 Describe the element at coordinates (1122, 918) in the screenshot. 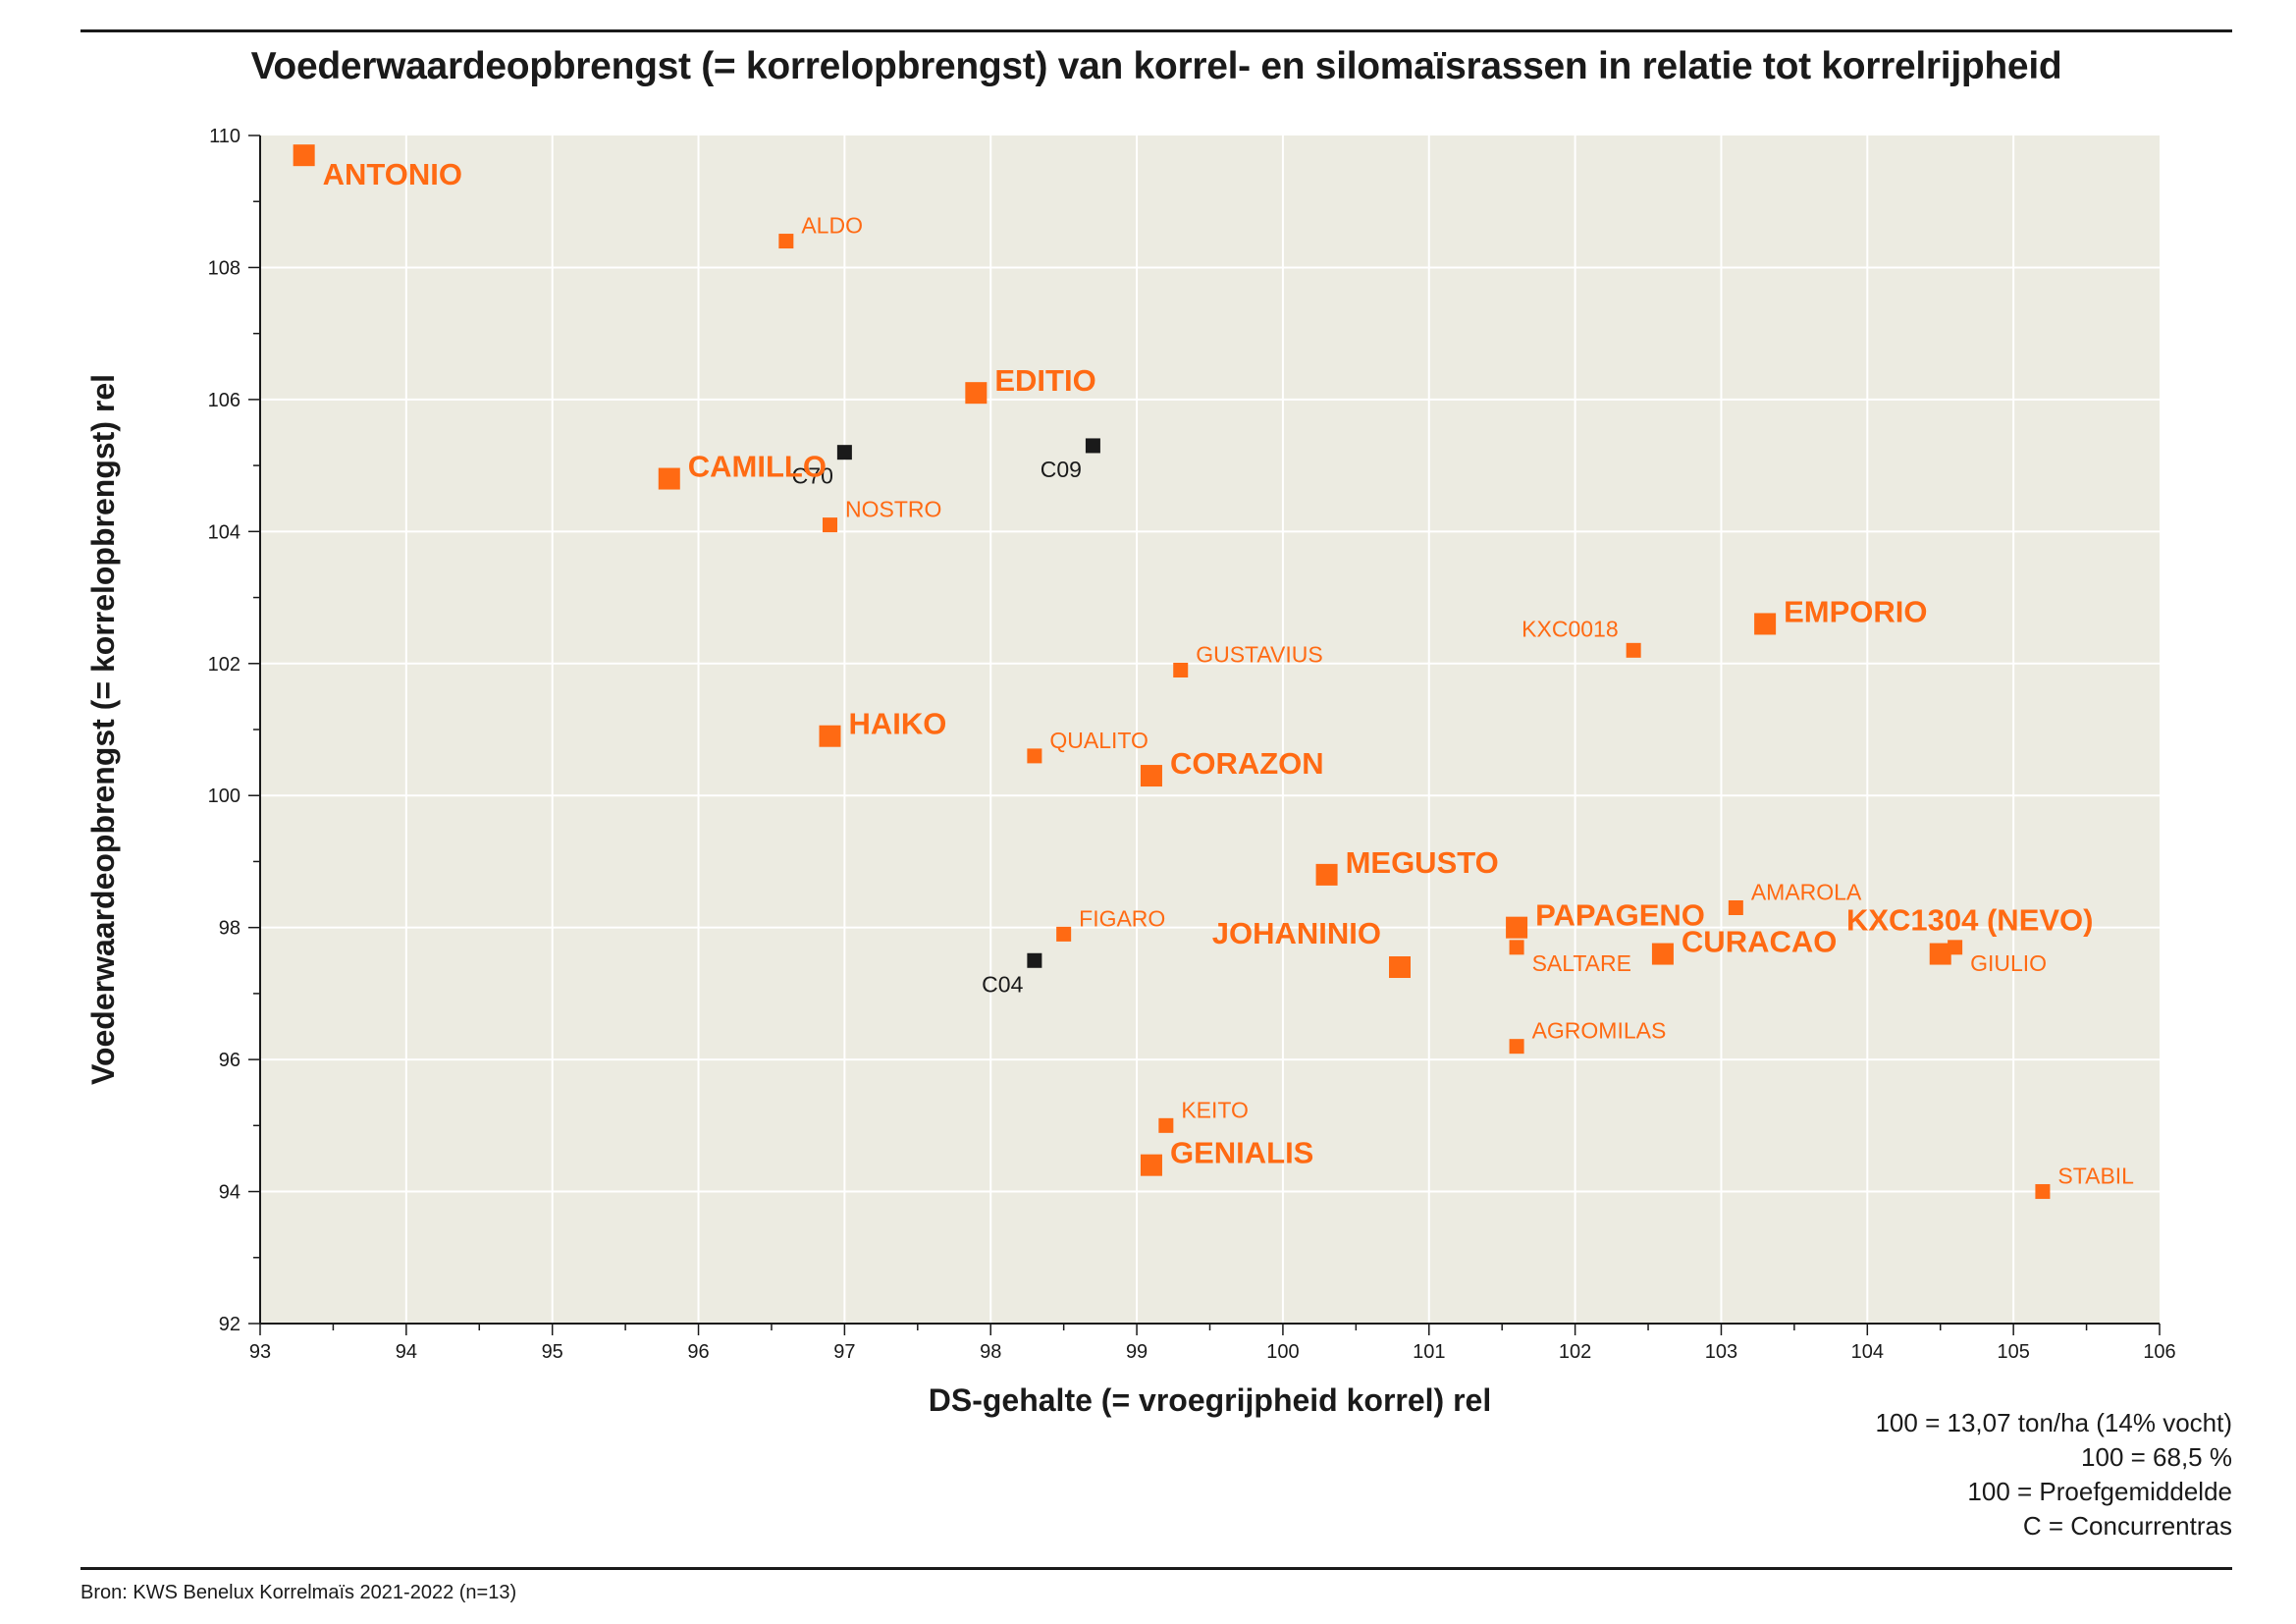

I see `data-label: FIGARO` at that location.